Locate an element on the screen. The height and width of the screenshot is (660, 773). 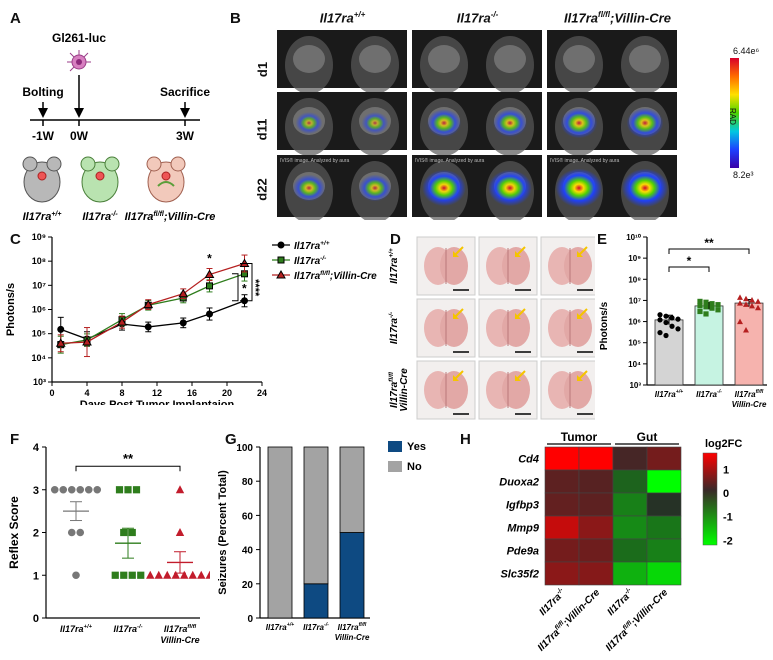
d-row-label: Il17ra-/- is located at coordinates (394, 328).